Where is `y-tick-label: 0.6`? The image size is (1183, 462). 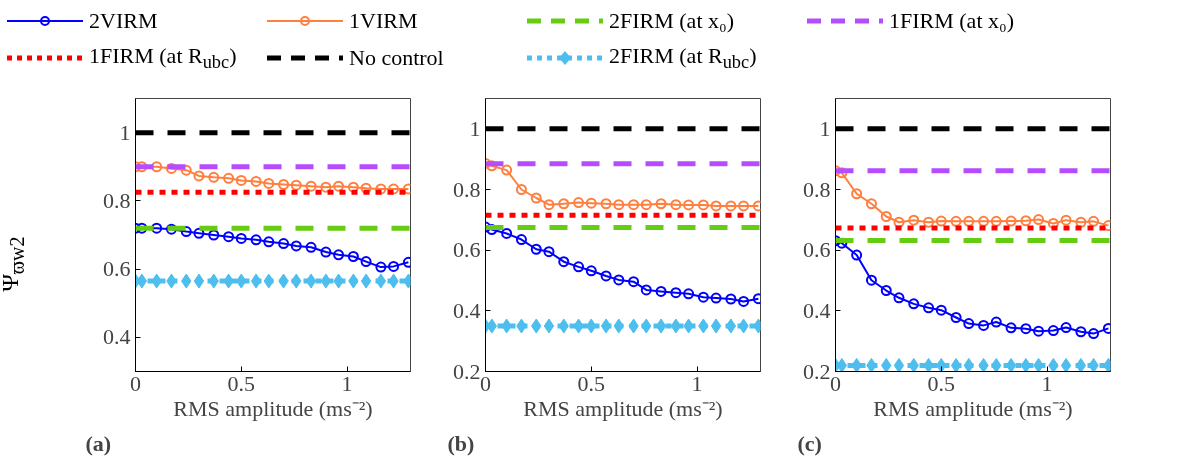
y-tick-label: 0.6 is located at coordinates (467, 250).